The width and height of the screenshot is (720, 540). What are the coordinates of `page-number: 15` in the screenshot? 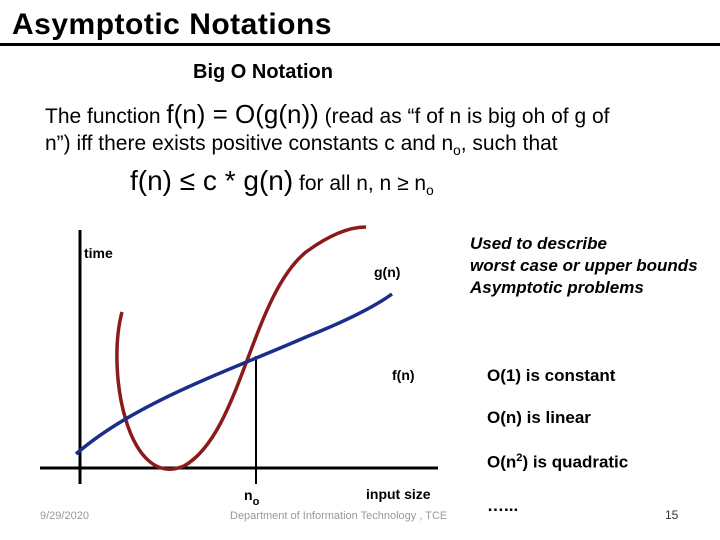 It's located at (672, 515).